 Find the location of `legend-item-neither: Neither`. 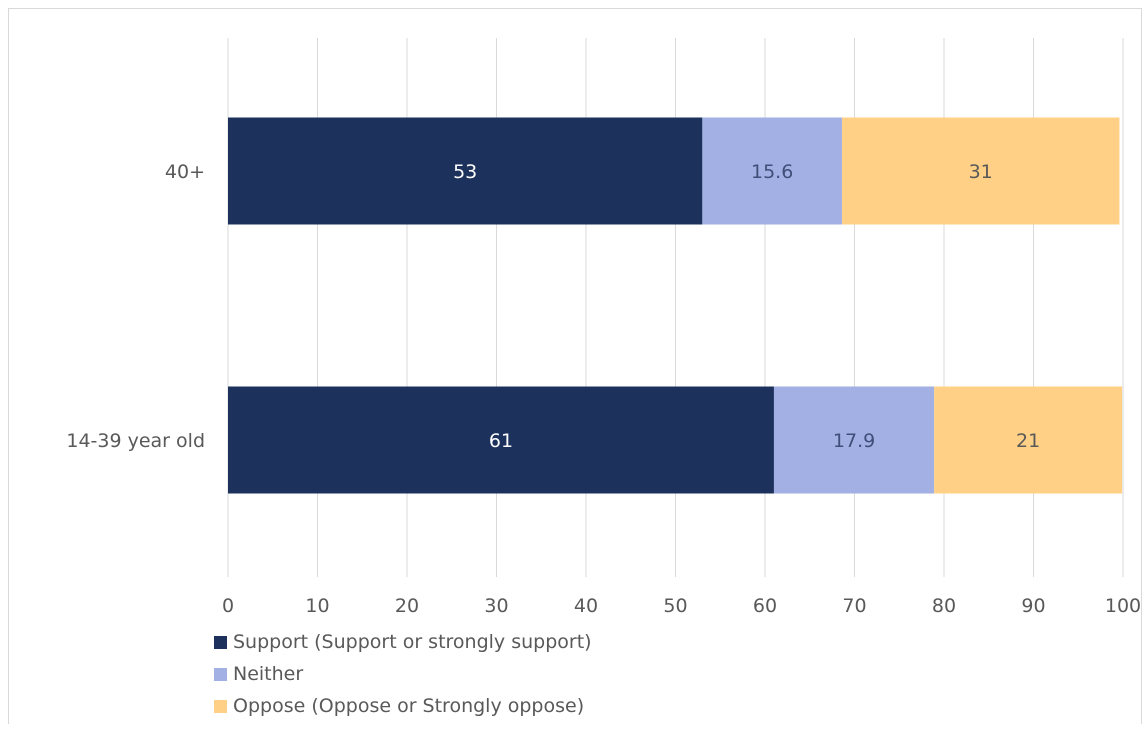

legend-item-neither: Neither is located at coordinates (403, 674).